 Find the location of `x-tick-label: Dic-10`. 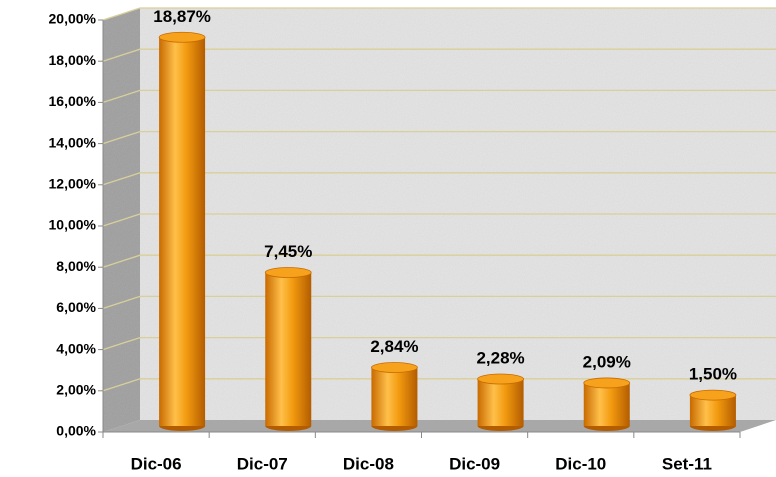

x-tick-label: Dic-10 is located at coordinates (580, 463).